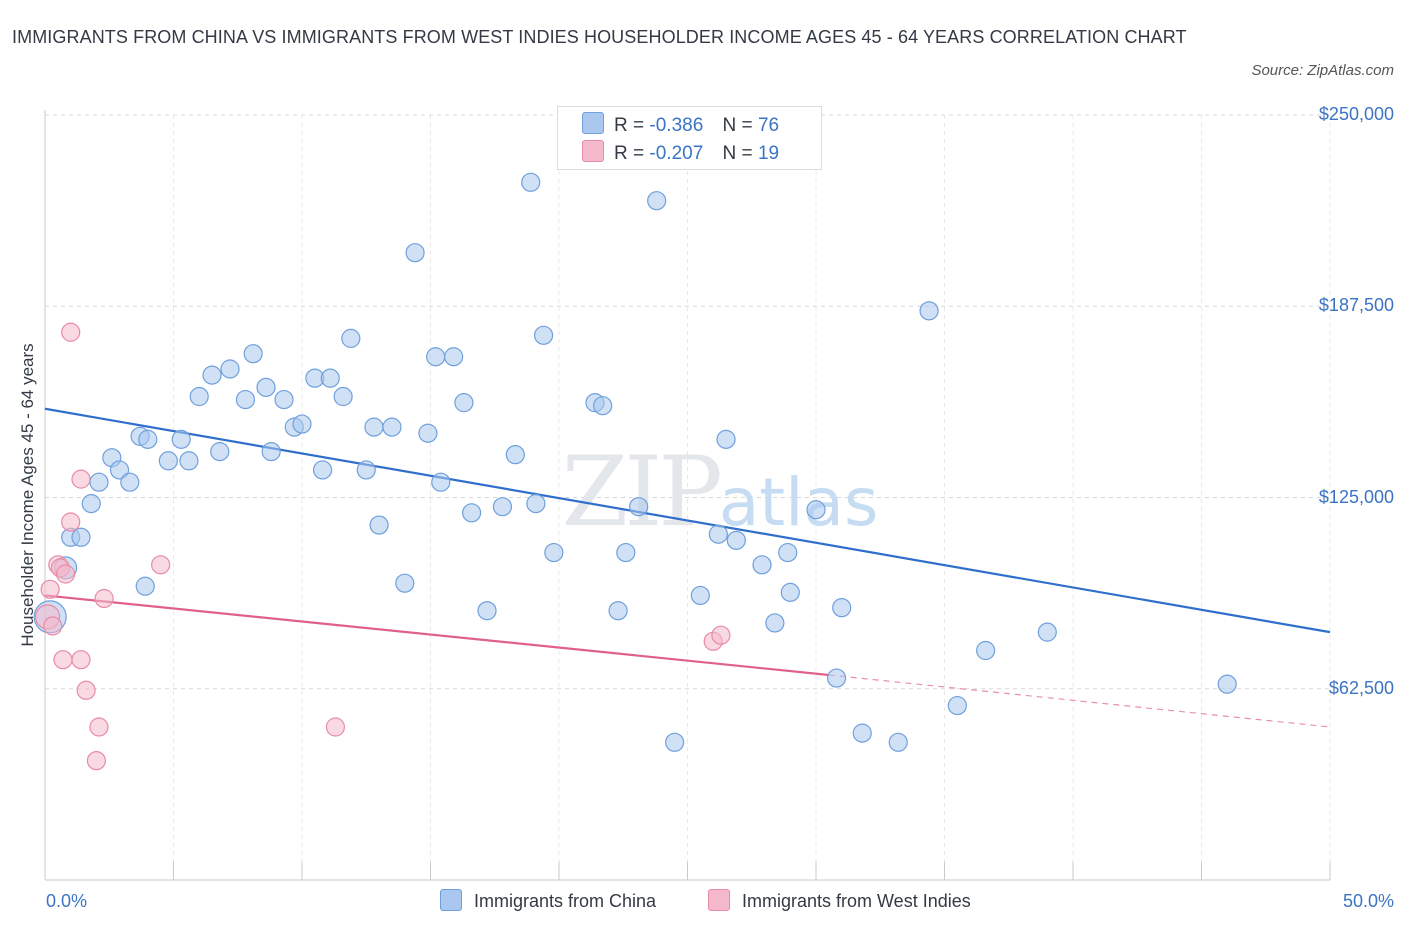 The image size is (1406, 930). What do you see at coordinates (1079, 701) in the screenshot?
I see `westindies-trend-extension` at bounding box center [1079, 701].